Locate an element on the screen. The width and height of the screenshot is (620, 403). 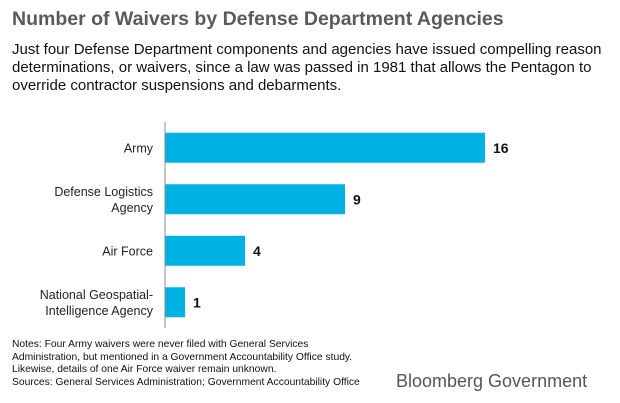
category-label-line: National Geospatial- is located at coordinates (96, 295).